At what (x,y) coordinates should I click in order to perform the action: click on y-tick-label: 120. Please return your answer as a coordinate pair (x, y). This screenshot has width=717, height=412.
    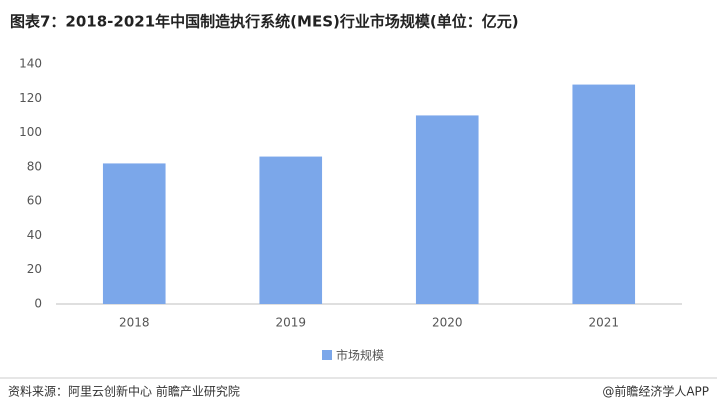
    Looking at the image, I should click on (30, 98).